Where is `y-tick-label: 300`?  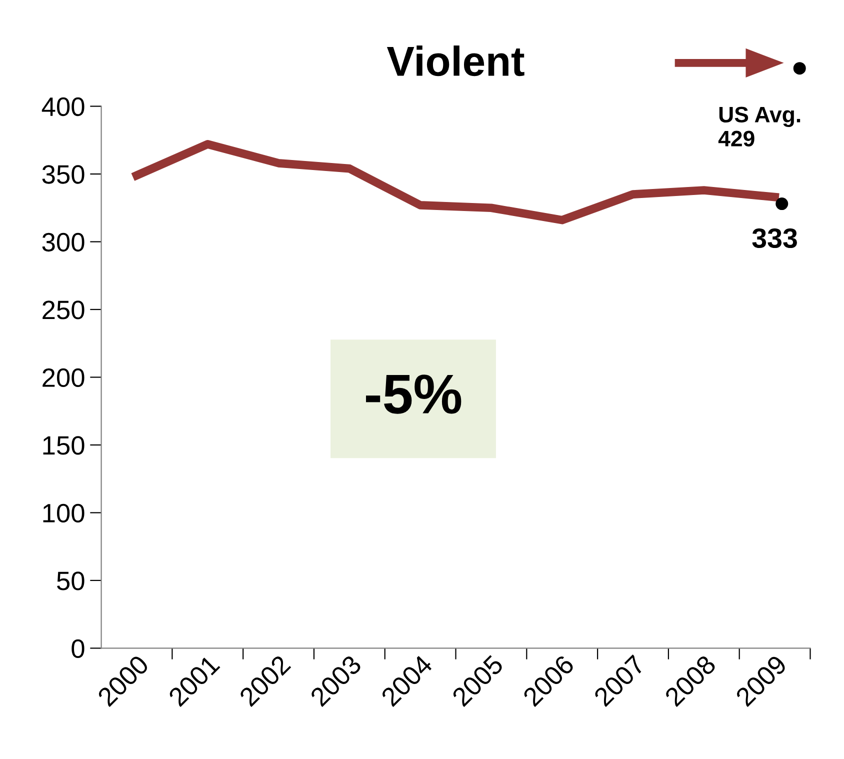 y-tick-label: 300 is located at coordinates (63, 242).